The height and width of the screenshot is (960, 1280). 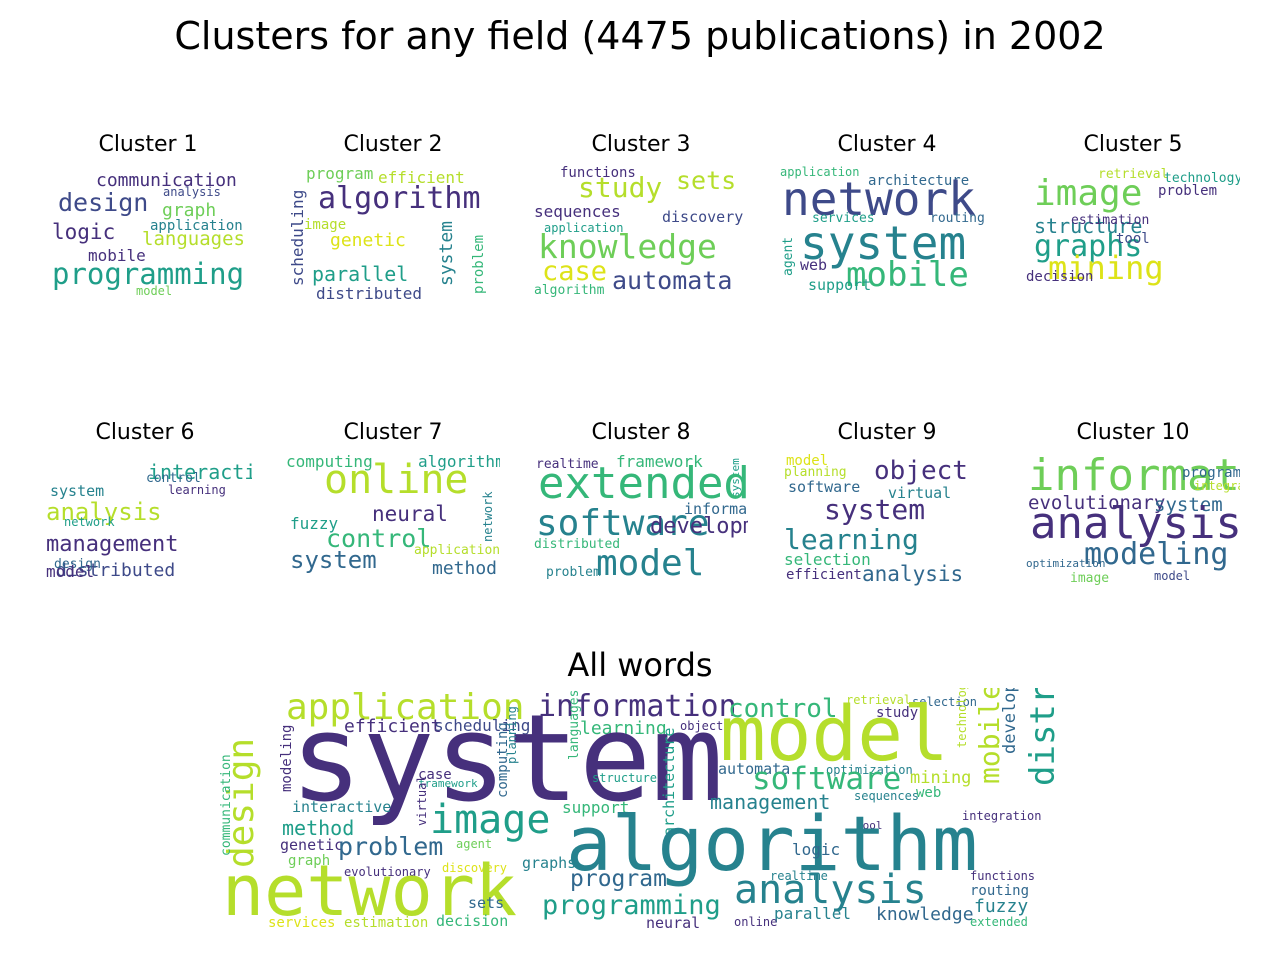 What do you see at coordinates (399, 198) in the screenshot?
I see `cluster-2-word-algorithm: algorithm` at bounding box center [399, 198].